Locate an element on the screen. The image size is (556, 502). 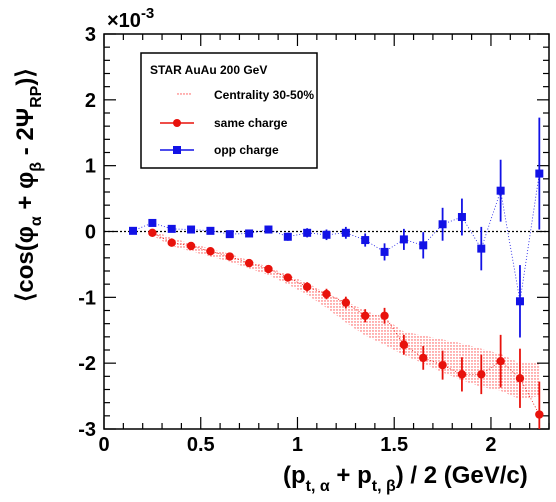
legend-same-label: same charge is located at coordinates (251, 123).